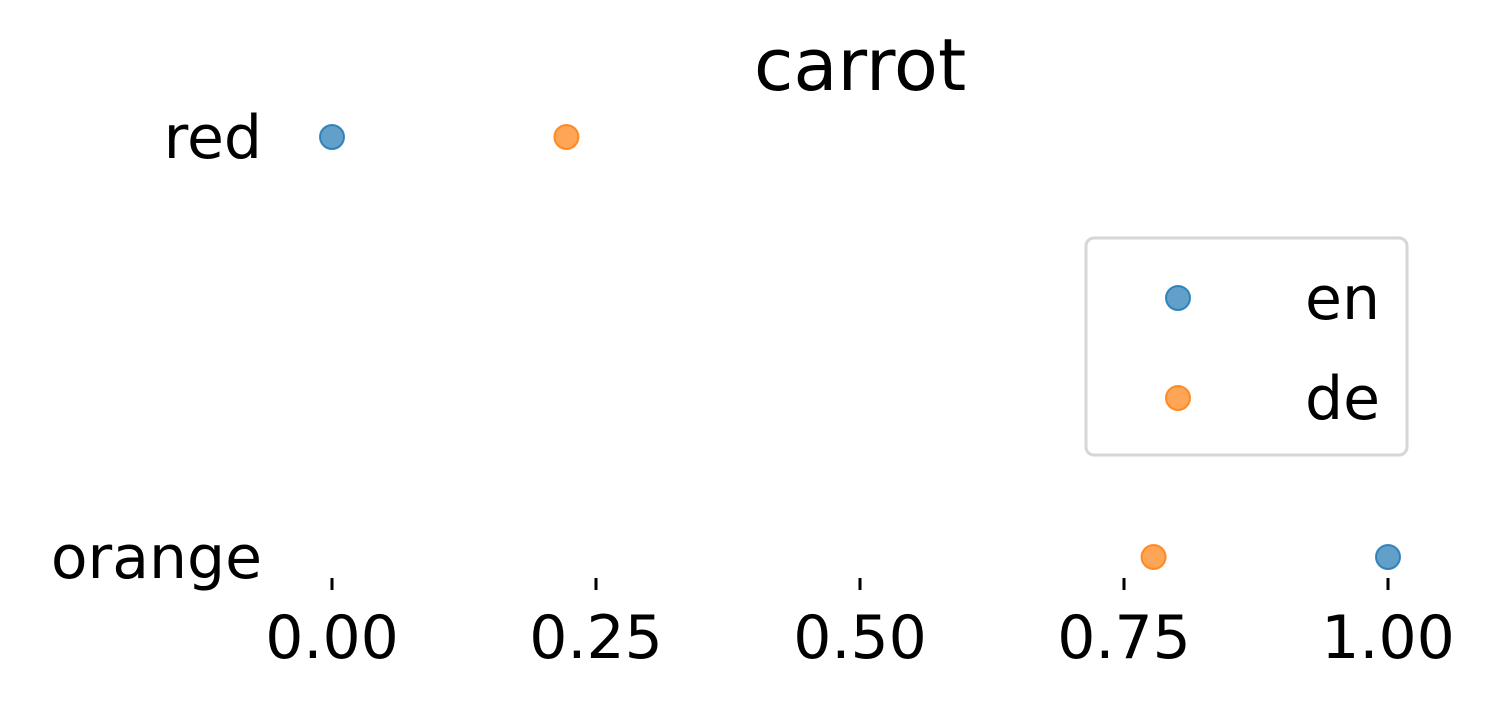 The width and height of the screenshot is (1492, 707). I want to click on y-tick-label-orange: orange, so click(156, 558).